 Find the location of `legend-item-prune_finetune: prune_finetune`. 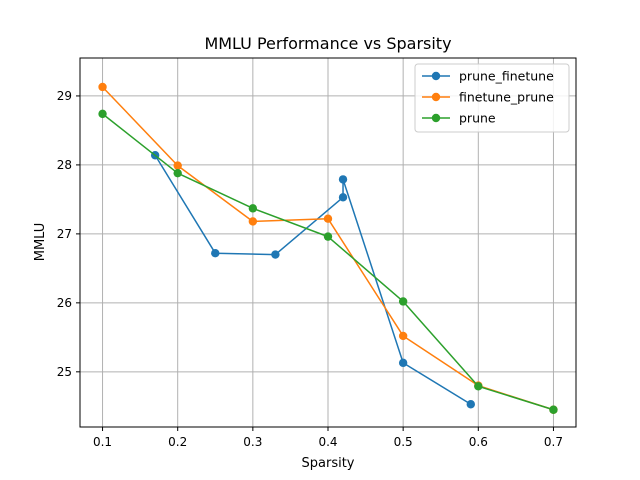

legend-item-prune_finetune: prune_finetune is located at coordinates (488, 76).